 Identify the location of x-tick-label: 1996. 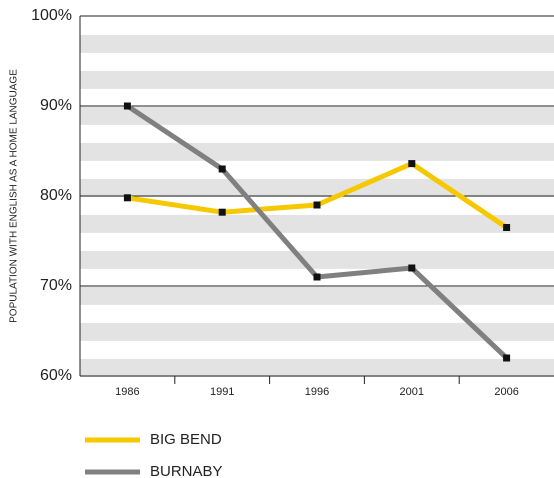
(317, 392).